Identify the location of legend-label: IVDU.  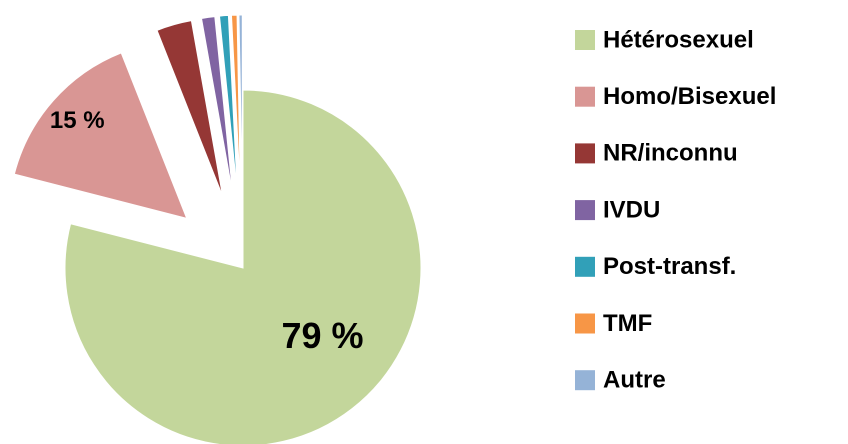
(631, 209).